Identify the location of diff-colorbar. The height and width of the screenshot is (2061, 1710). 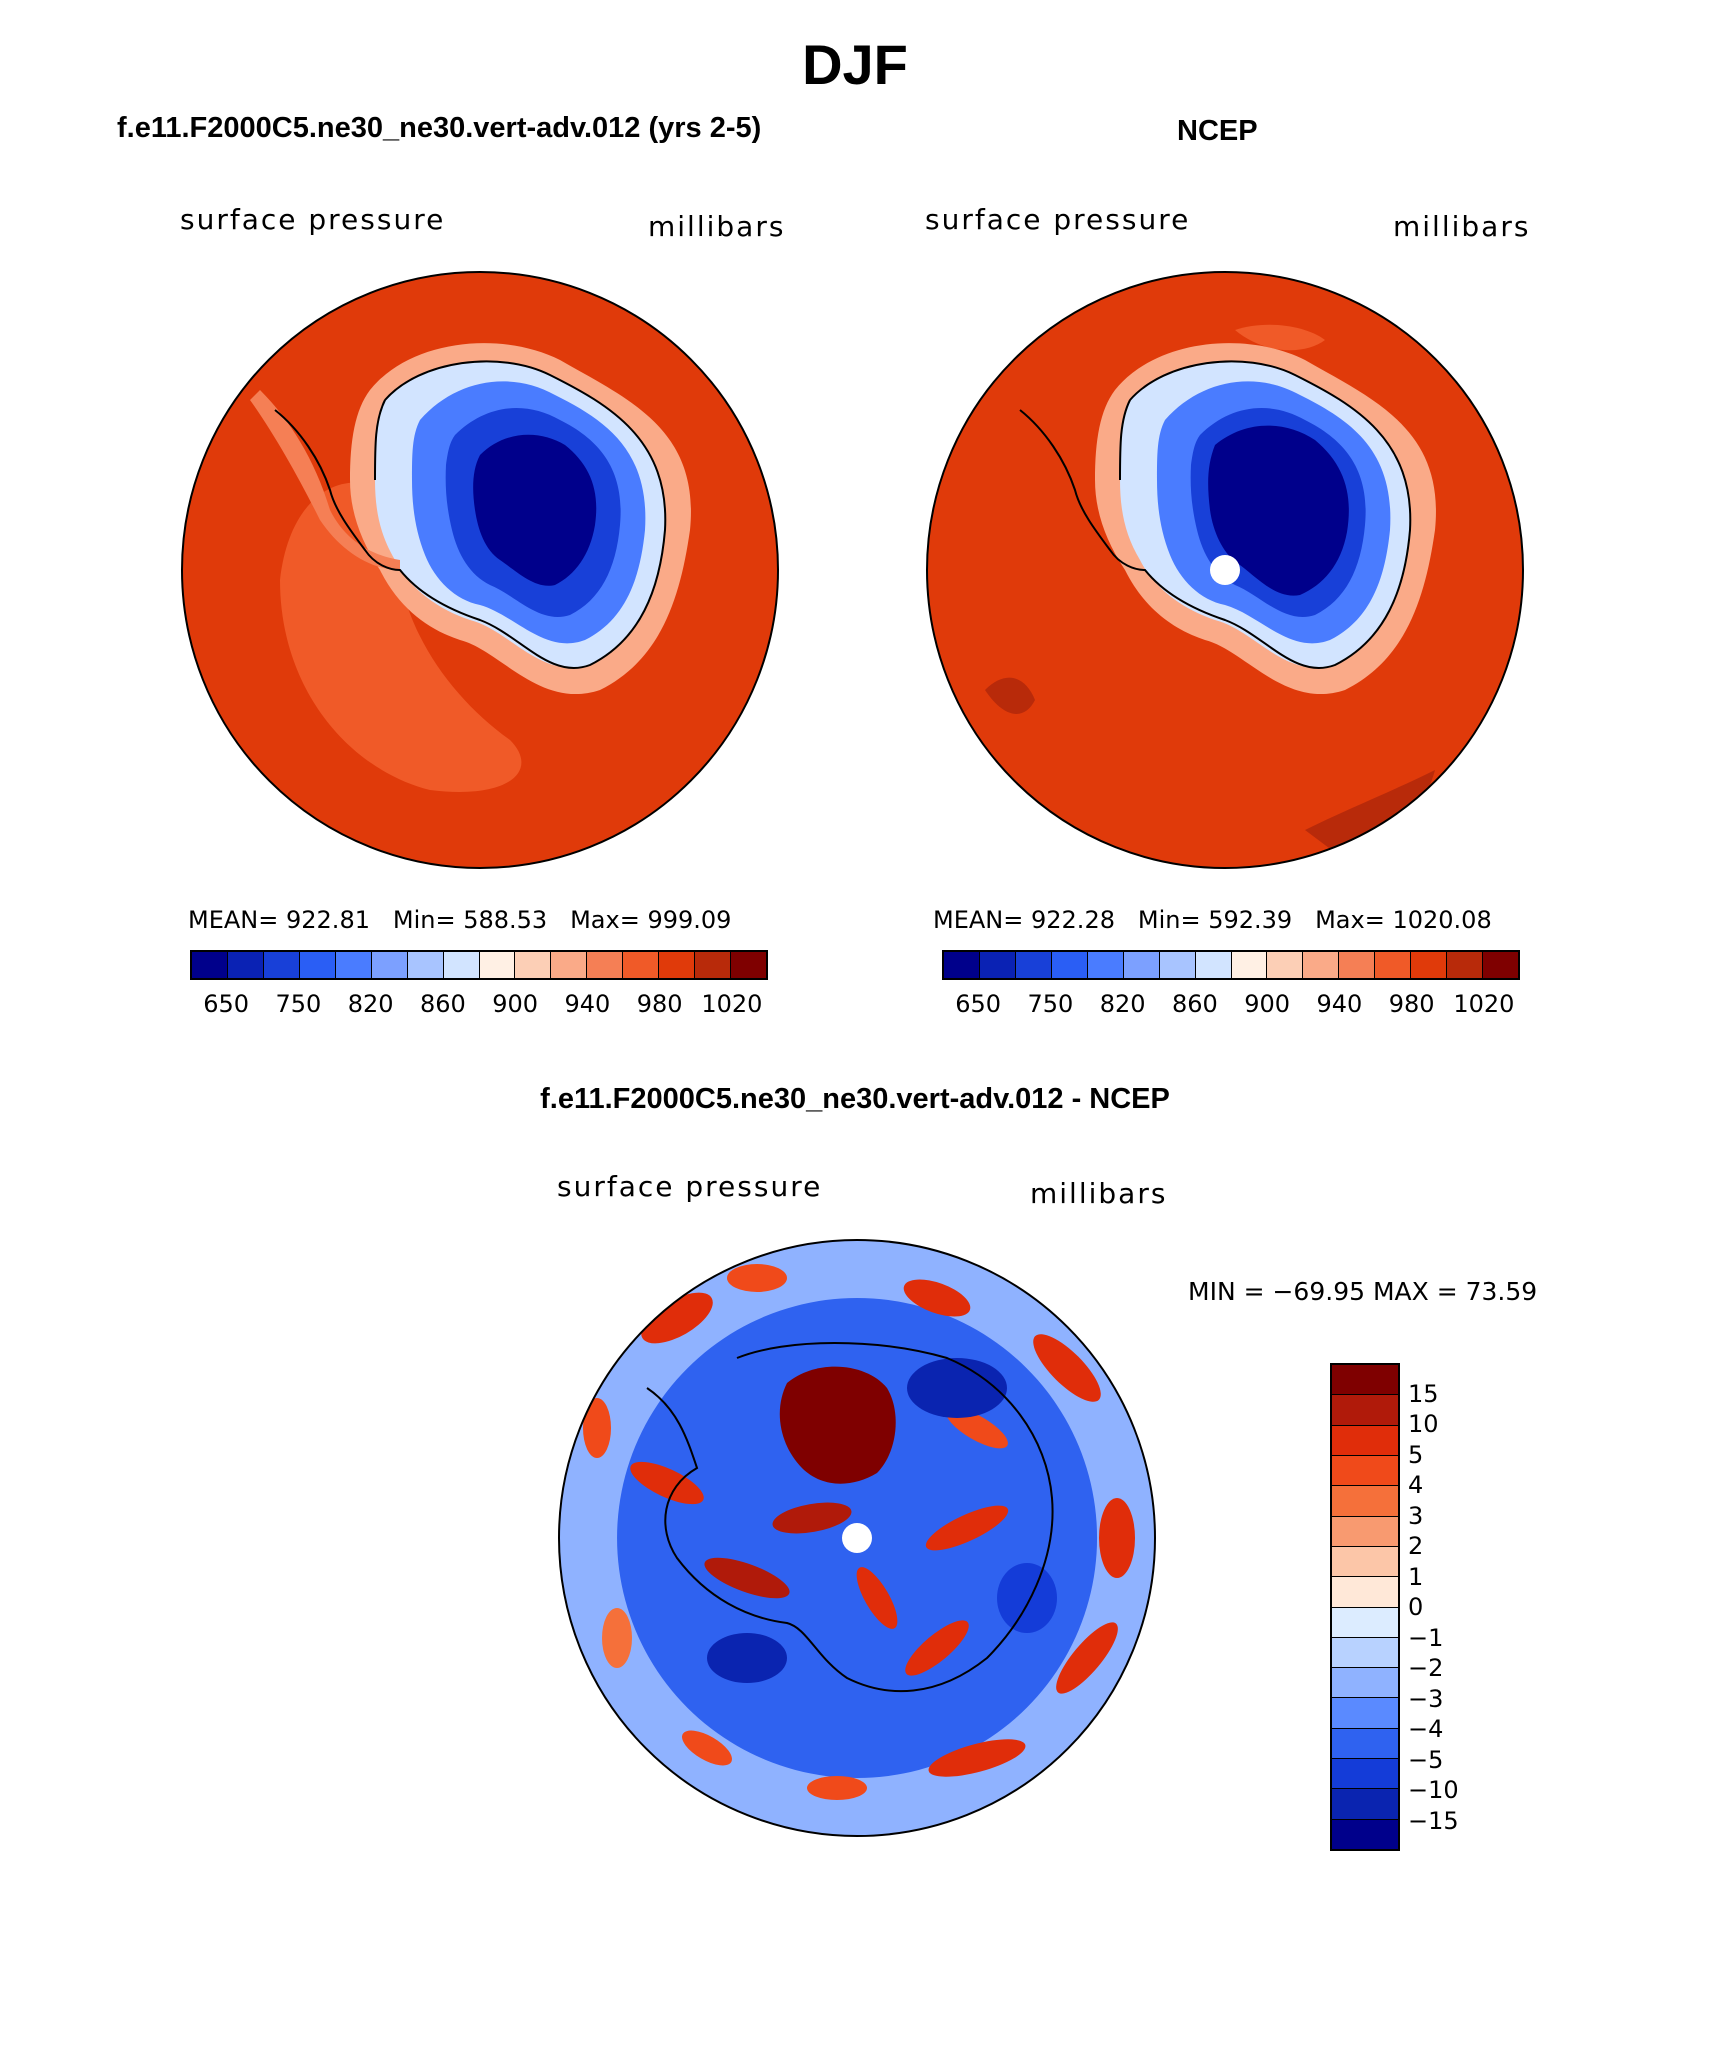
(1365, 1607).